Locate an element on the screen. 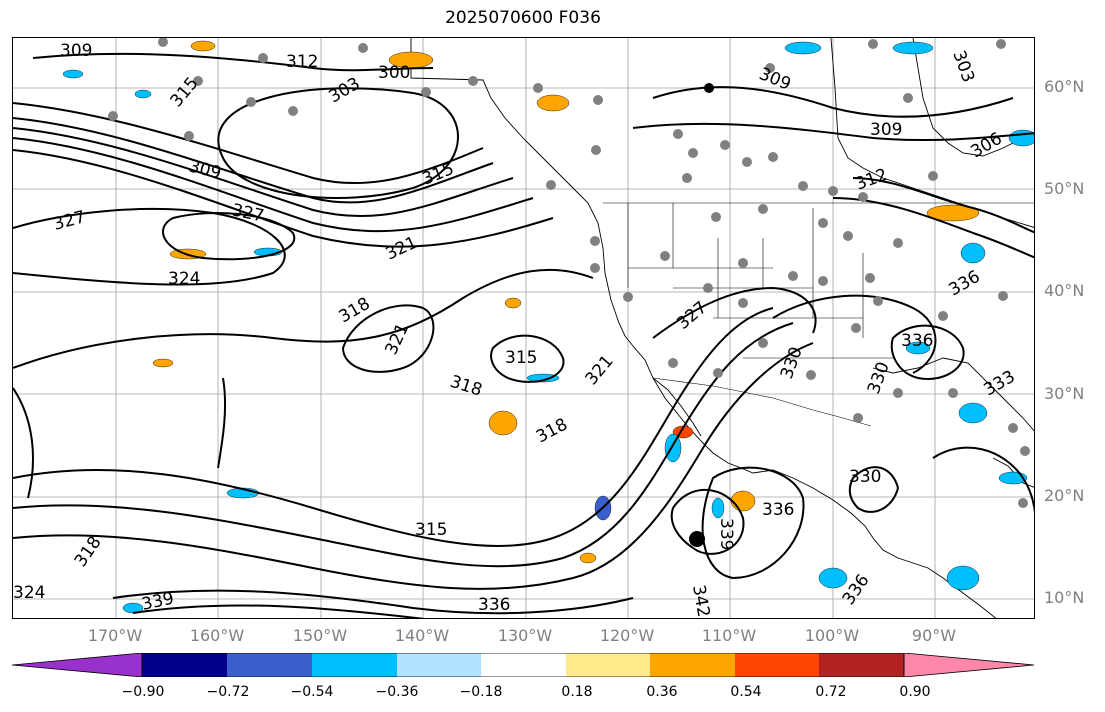 The image size is (1105, 712). contour-label: 306 is located at coordinates (987, 146).